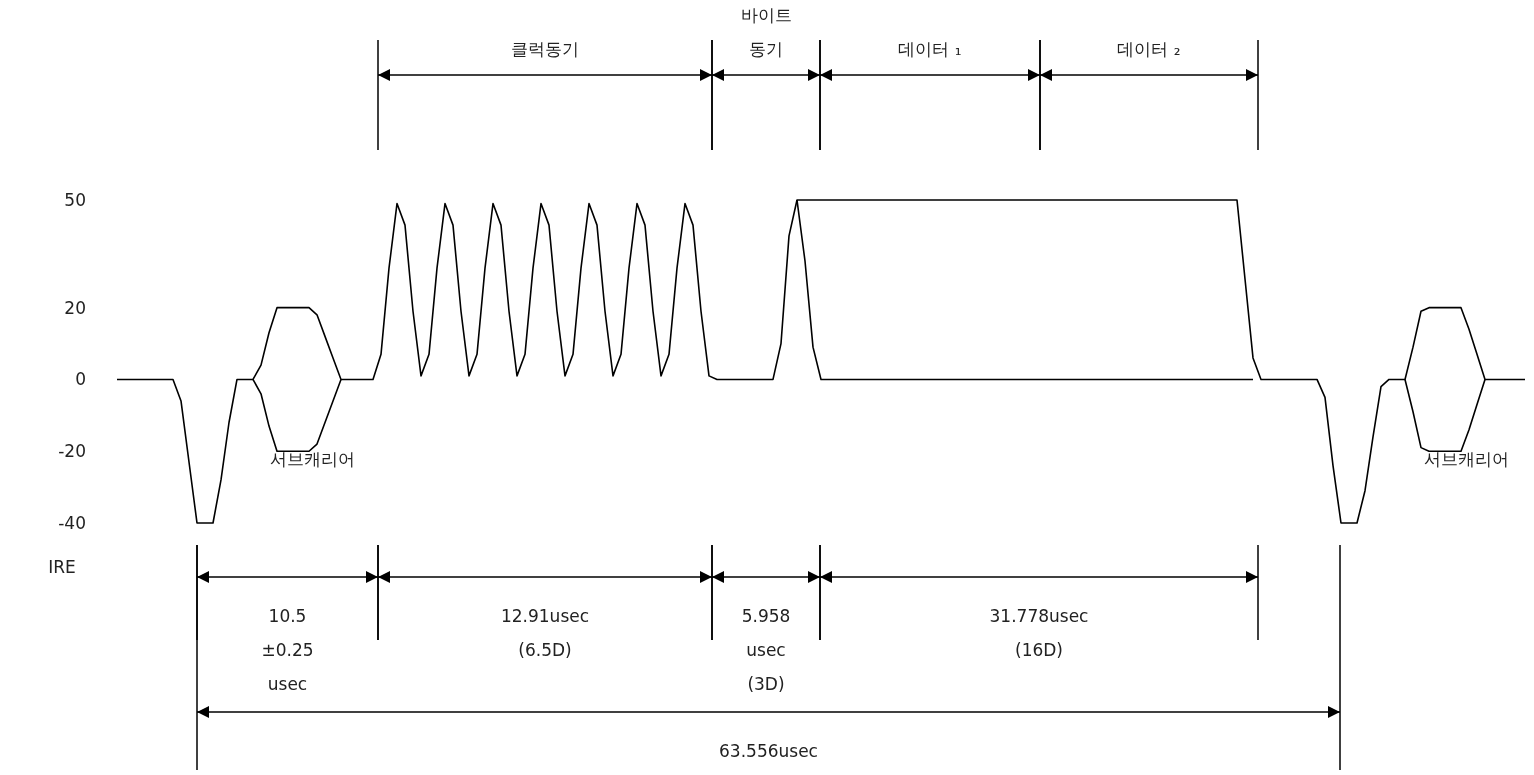 The height and width of the screenshot is (775, 1534). I want to click on text: 63.556usec, so click(768, 751).